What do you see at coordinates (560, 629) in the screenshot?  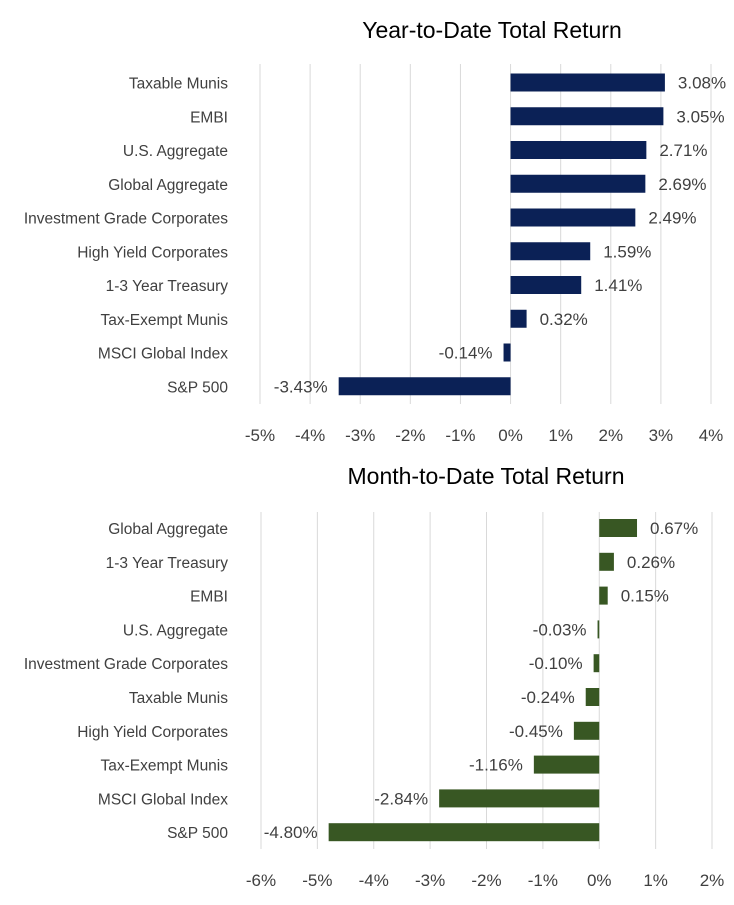 I see `data-label: -0.03%` at bounding box center [560, 629].